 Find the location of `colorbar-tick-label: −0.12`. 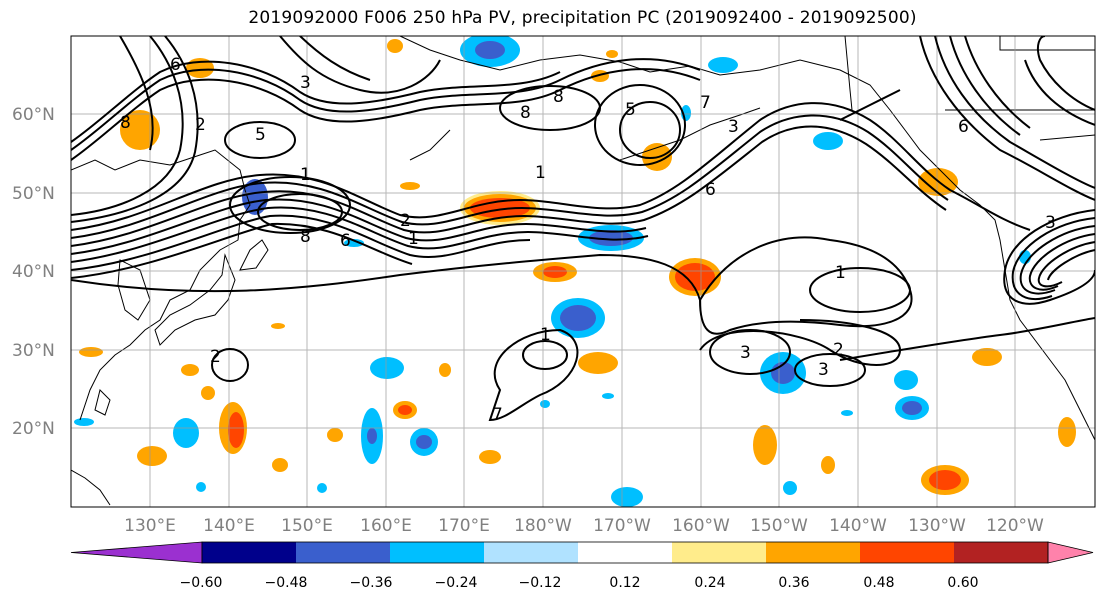

colorbar-tick-label: −0.12 is located at coordinates (540, 583).